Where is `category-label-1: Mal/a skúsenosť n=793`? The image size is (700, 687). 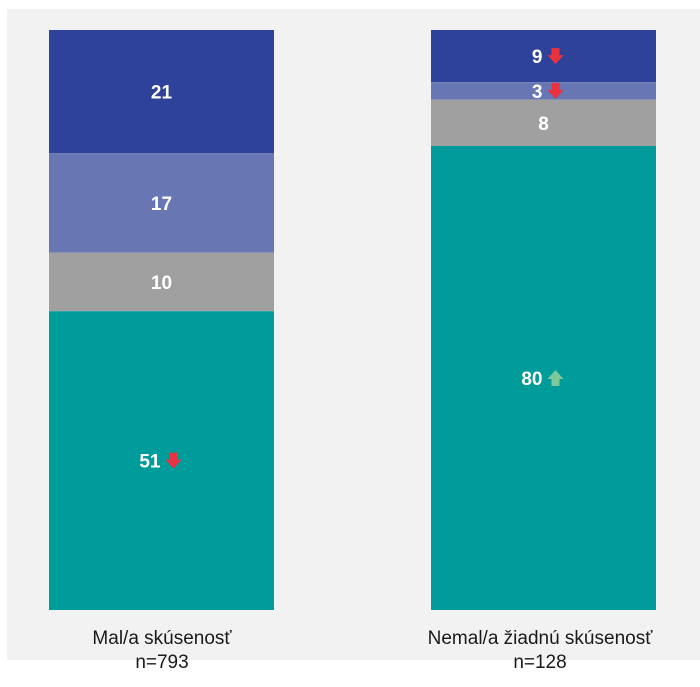 category-label-1: Mal/a skúsenosť n=793 is located at coordinates (162, 651).